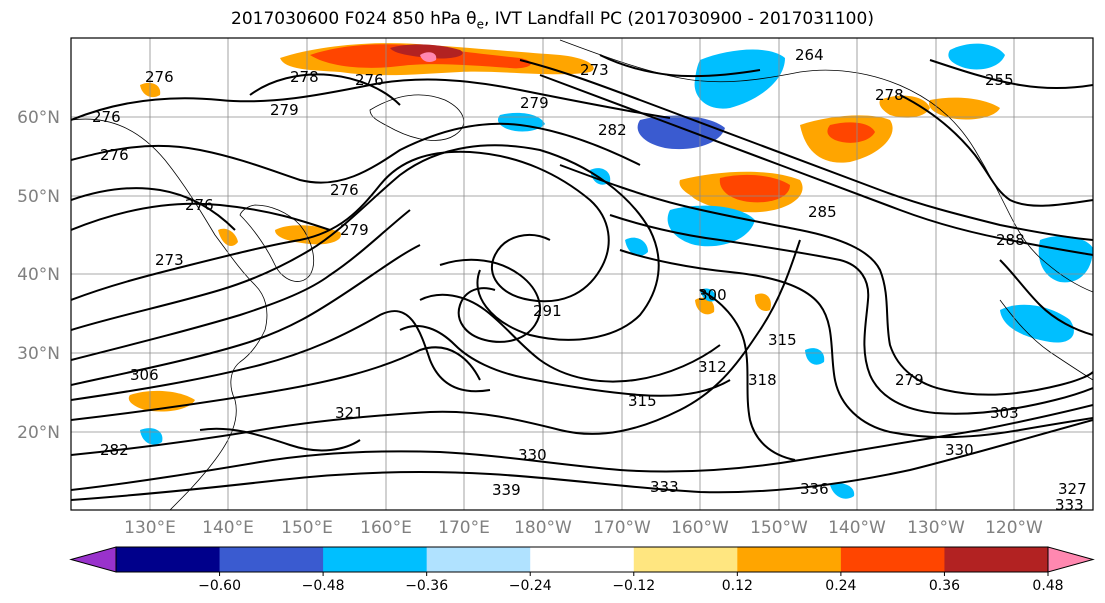  I want to click on lon-label: 130°E, so click(150, 528).